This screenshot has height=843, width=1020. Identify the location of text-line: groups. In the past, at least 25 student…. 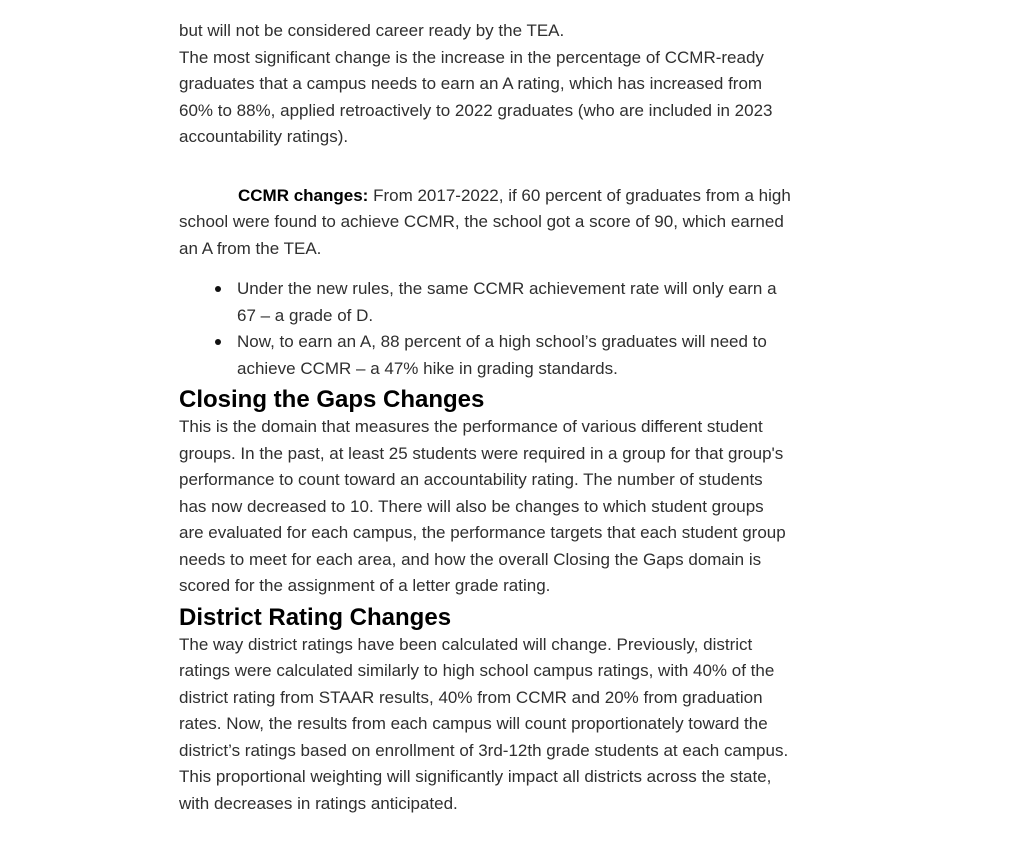
(481, 453).